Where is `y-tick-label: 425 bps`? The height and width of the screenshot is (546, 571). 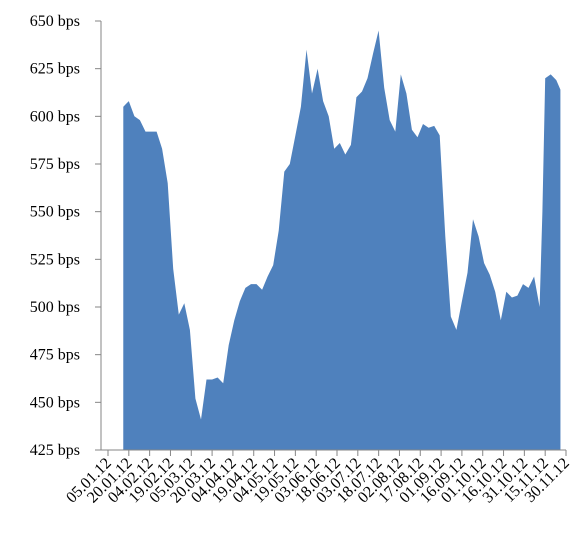 y-tick-label: 425 bps is located at coordinates (55, 450).